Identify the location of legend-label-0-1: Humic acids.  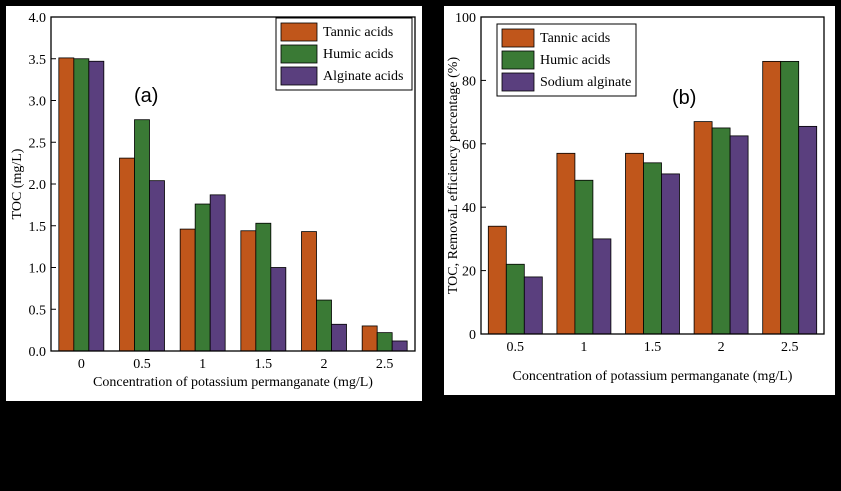
(358, 54).